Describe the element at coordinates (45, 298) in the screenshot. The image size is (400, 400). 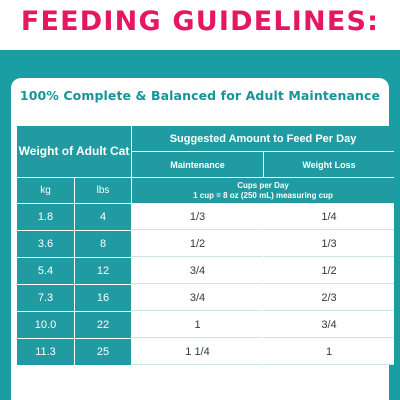
I see `kg-cell: 7.3` at that location.